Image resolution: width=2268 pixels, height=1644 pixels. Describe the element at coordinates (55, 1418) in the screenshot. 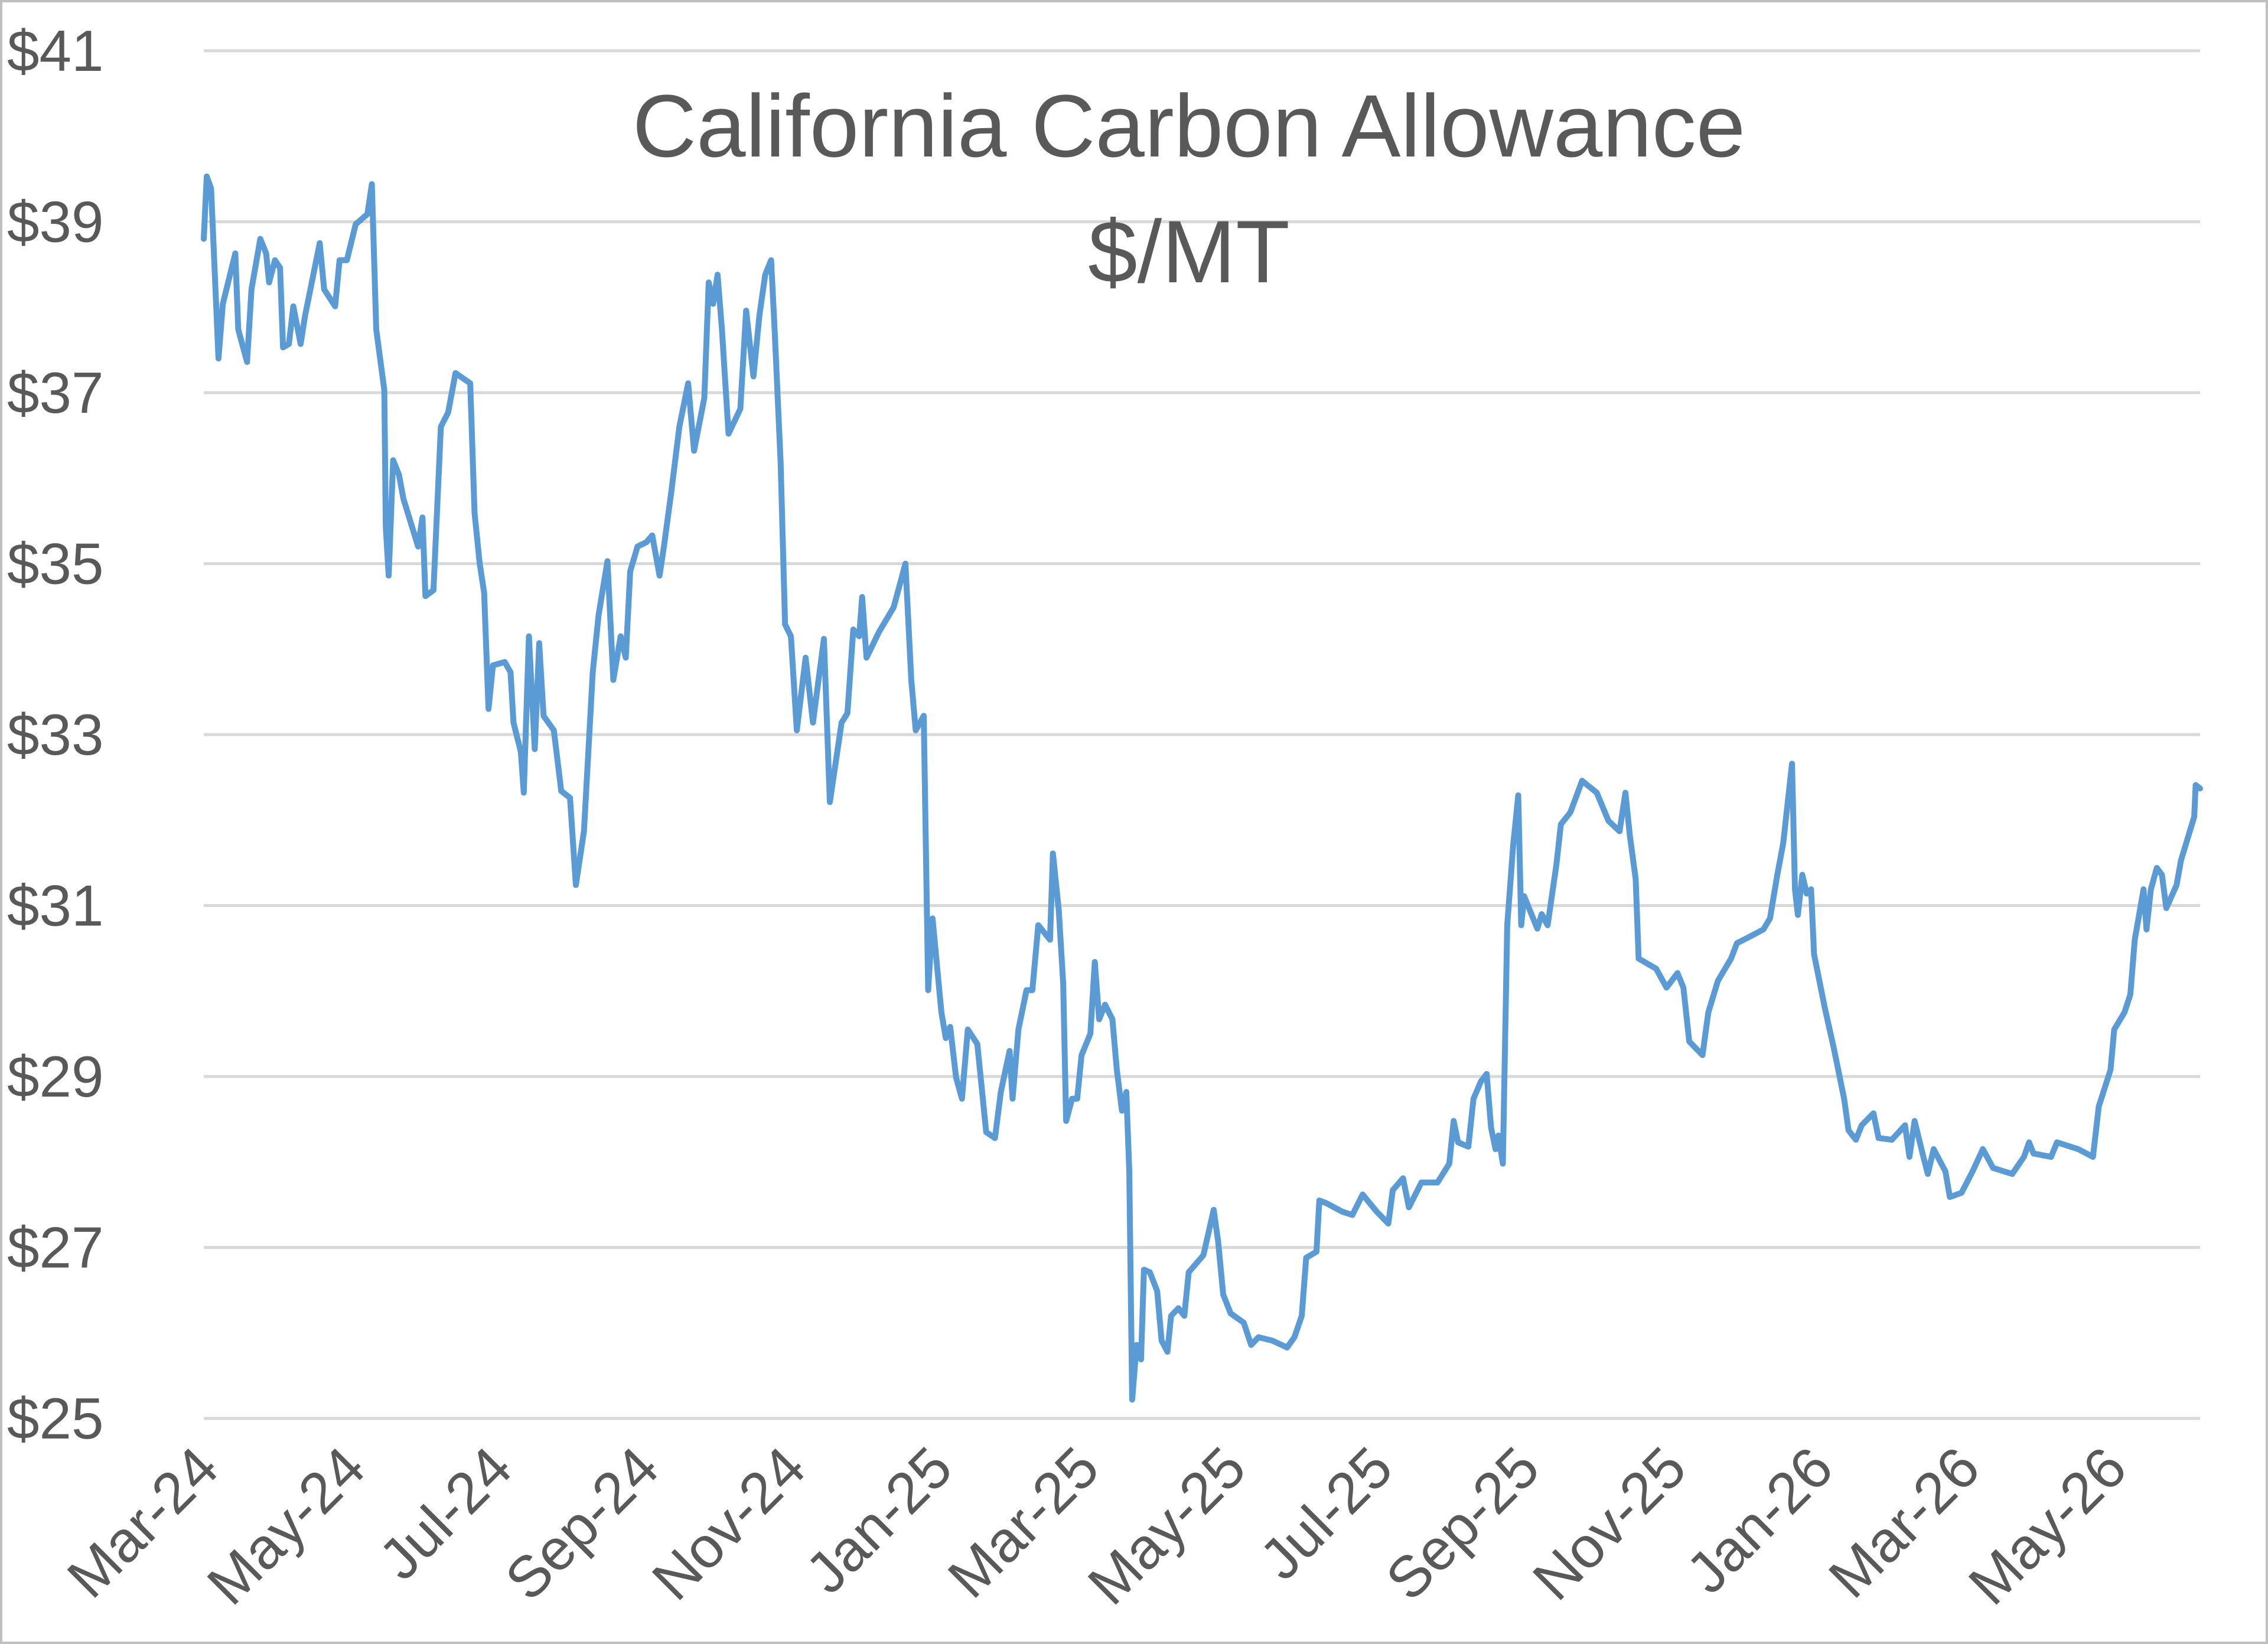

I see `y-tick-label: $25` at that location.